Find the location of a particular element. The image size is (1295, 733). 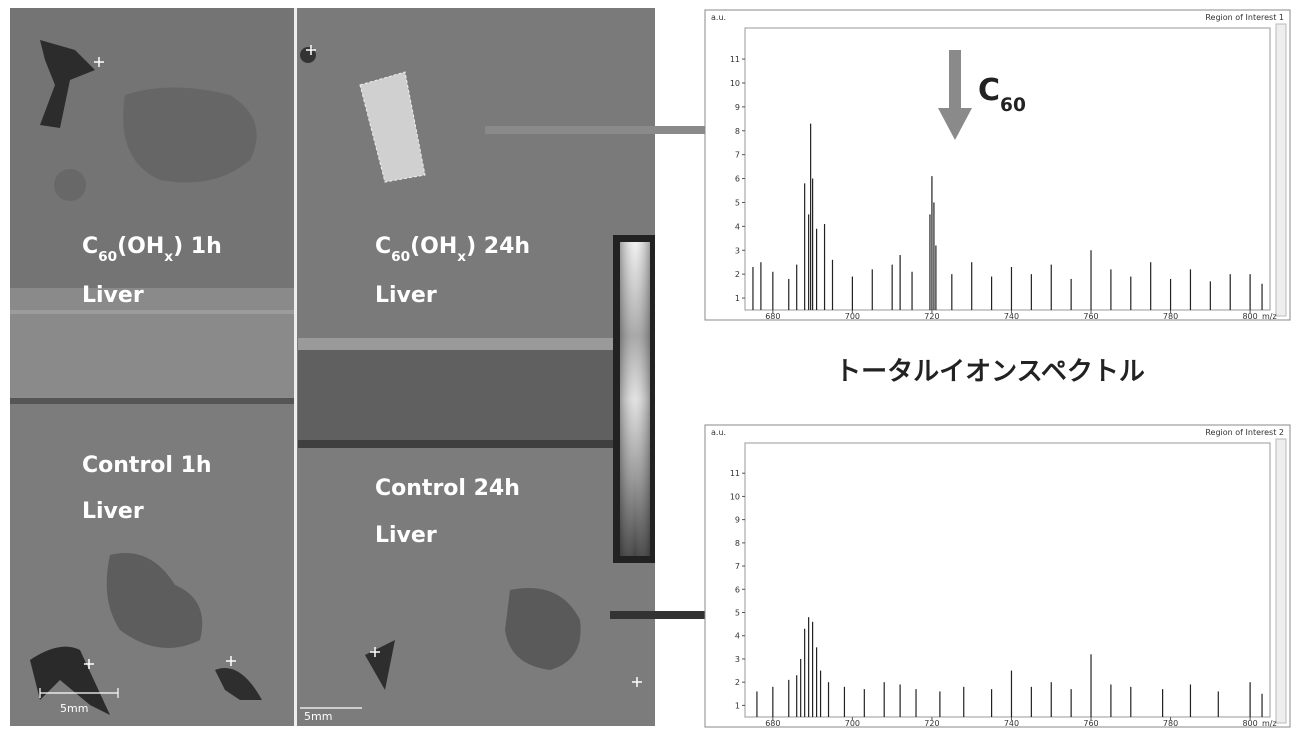

spectrum-title: Region of Interest 2 is located at coordinates (1244, 432).